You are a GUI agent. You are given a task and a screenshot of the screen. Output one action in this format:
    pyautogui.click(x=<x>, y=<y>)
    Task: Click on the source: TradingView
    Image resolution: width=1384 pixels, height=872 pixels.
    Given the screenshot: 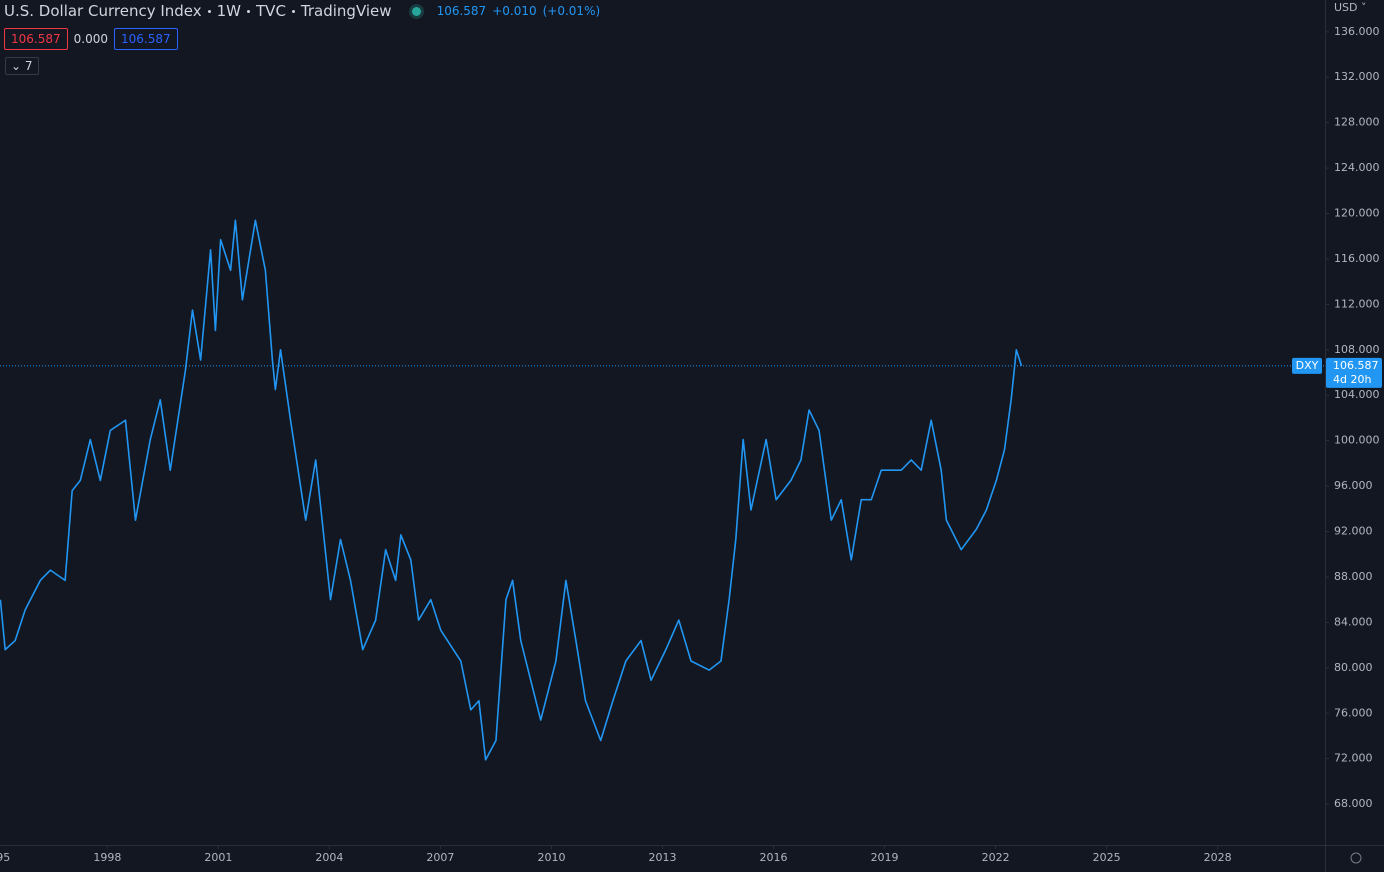 What is the action you would take?
    pyautogui.click(x=346, y=11)
    